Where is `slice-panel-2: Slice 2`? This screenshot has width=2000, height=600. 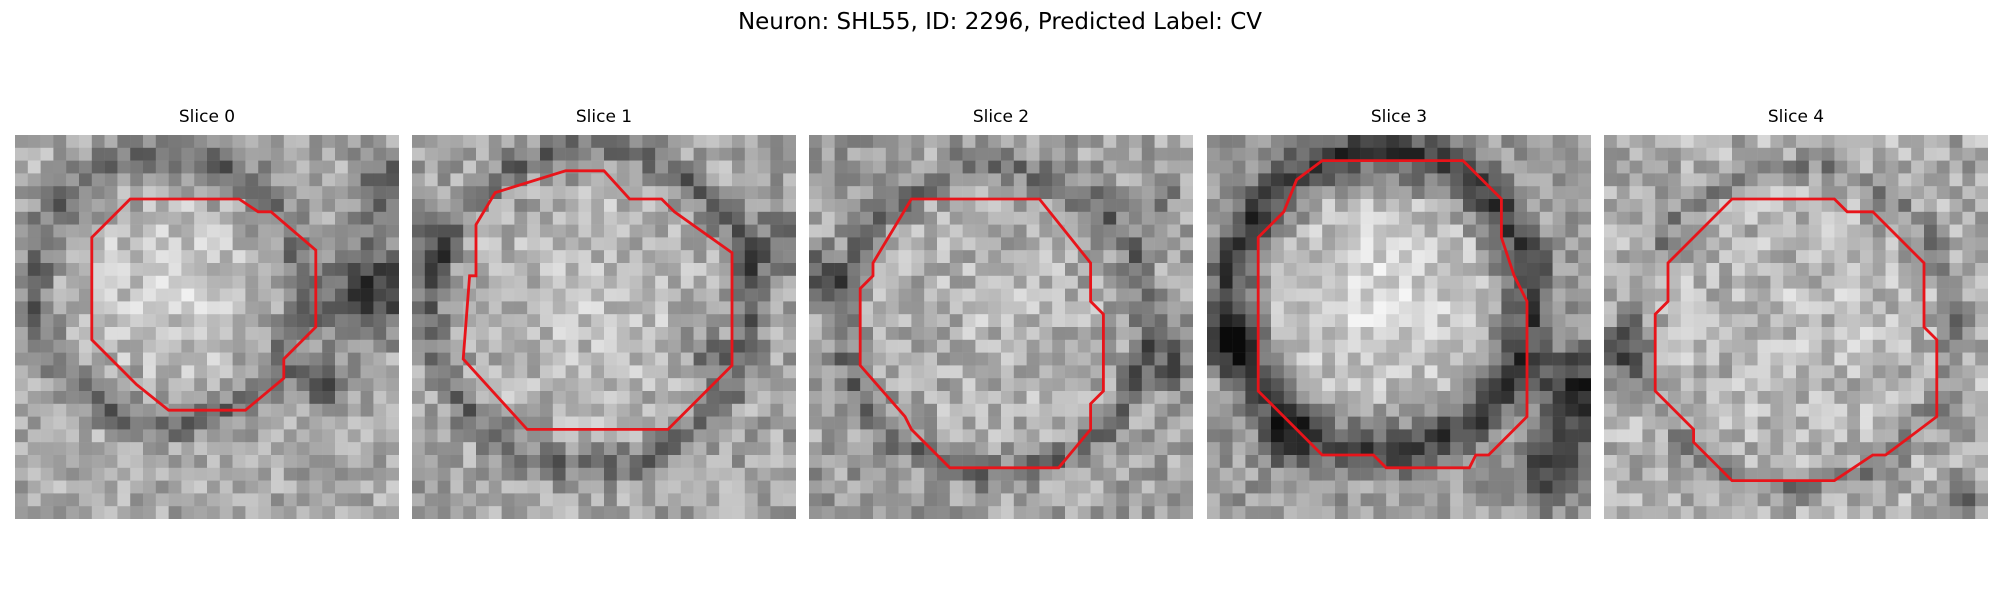
slice-panel-2: Slice 2 is located at coordinates (1001, 312).